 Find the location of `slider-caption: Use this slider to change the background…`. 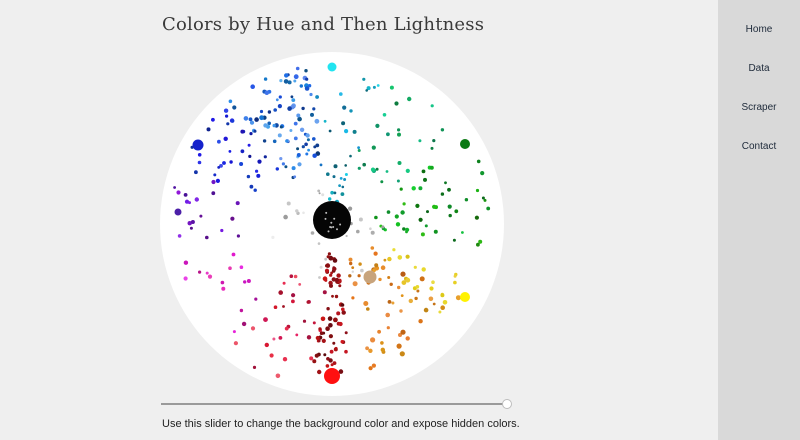

slider-caption: Use this slider to change the background… is located at coordinates (341, 424).